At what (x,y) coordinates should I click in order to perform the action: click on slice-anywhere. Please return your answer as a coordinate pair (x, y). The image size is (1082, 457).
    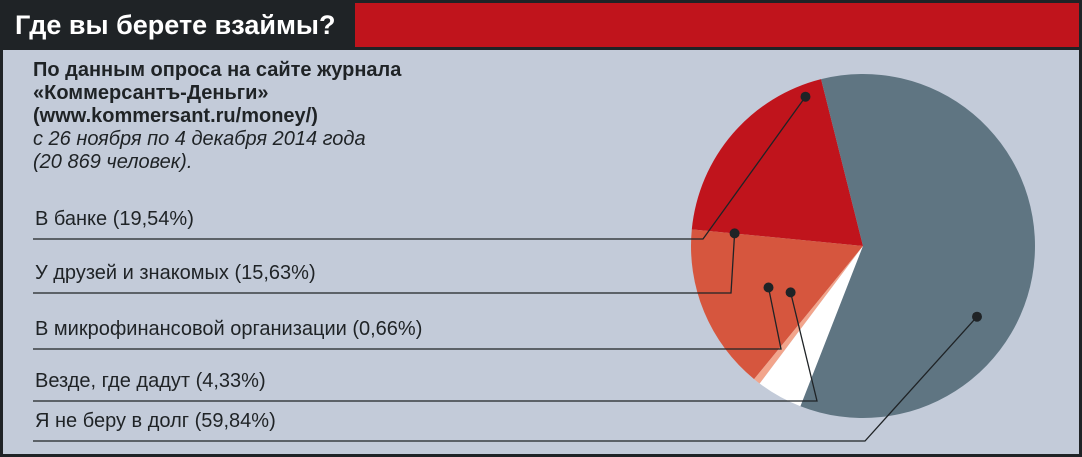
    Looking at the image, I should click on (811, 326).